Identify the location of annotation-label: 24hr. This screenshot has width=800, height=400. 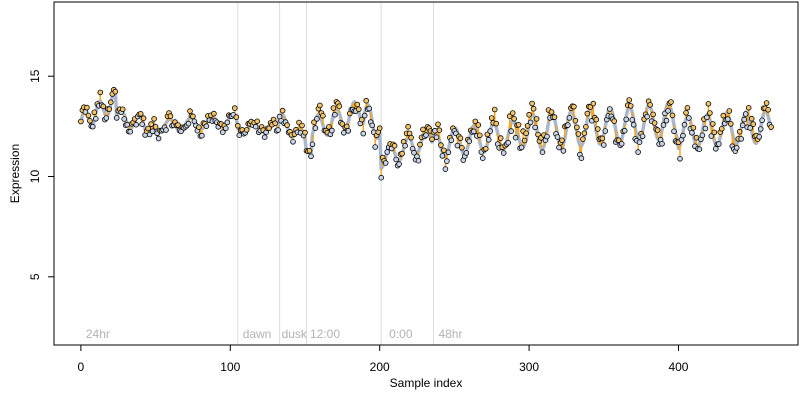
(98, 334).